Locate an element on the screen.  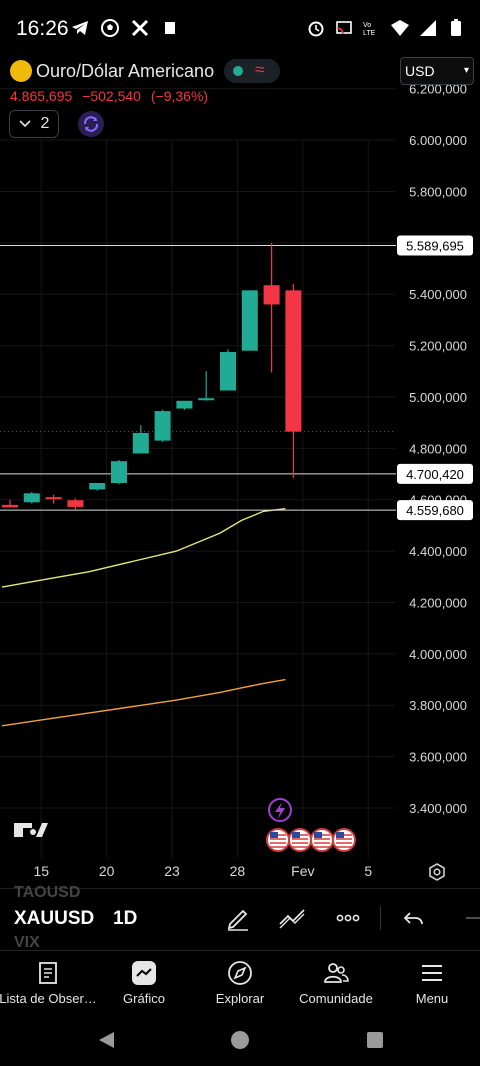
moving-averages is located at coordinates (143, 617).